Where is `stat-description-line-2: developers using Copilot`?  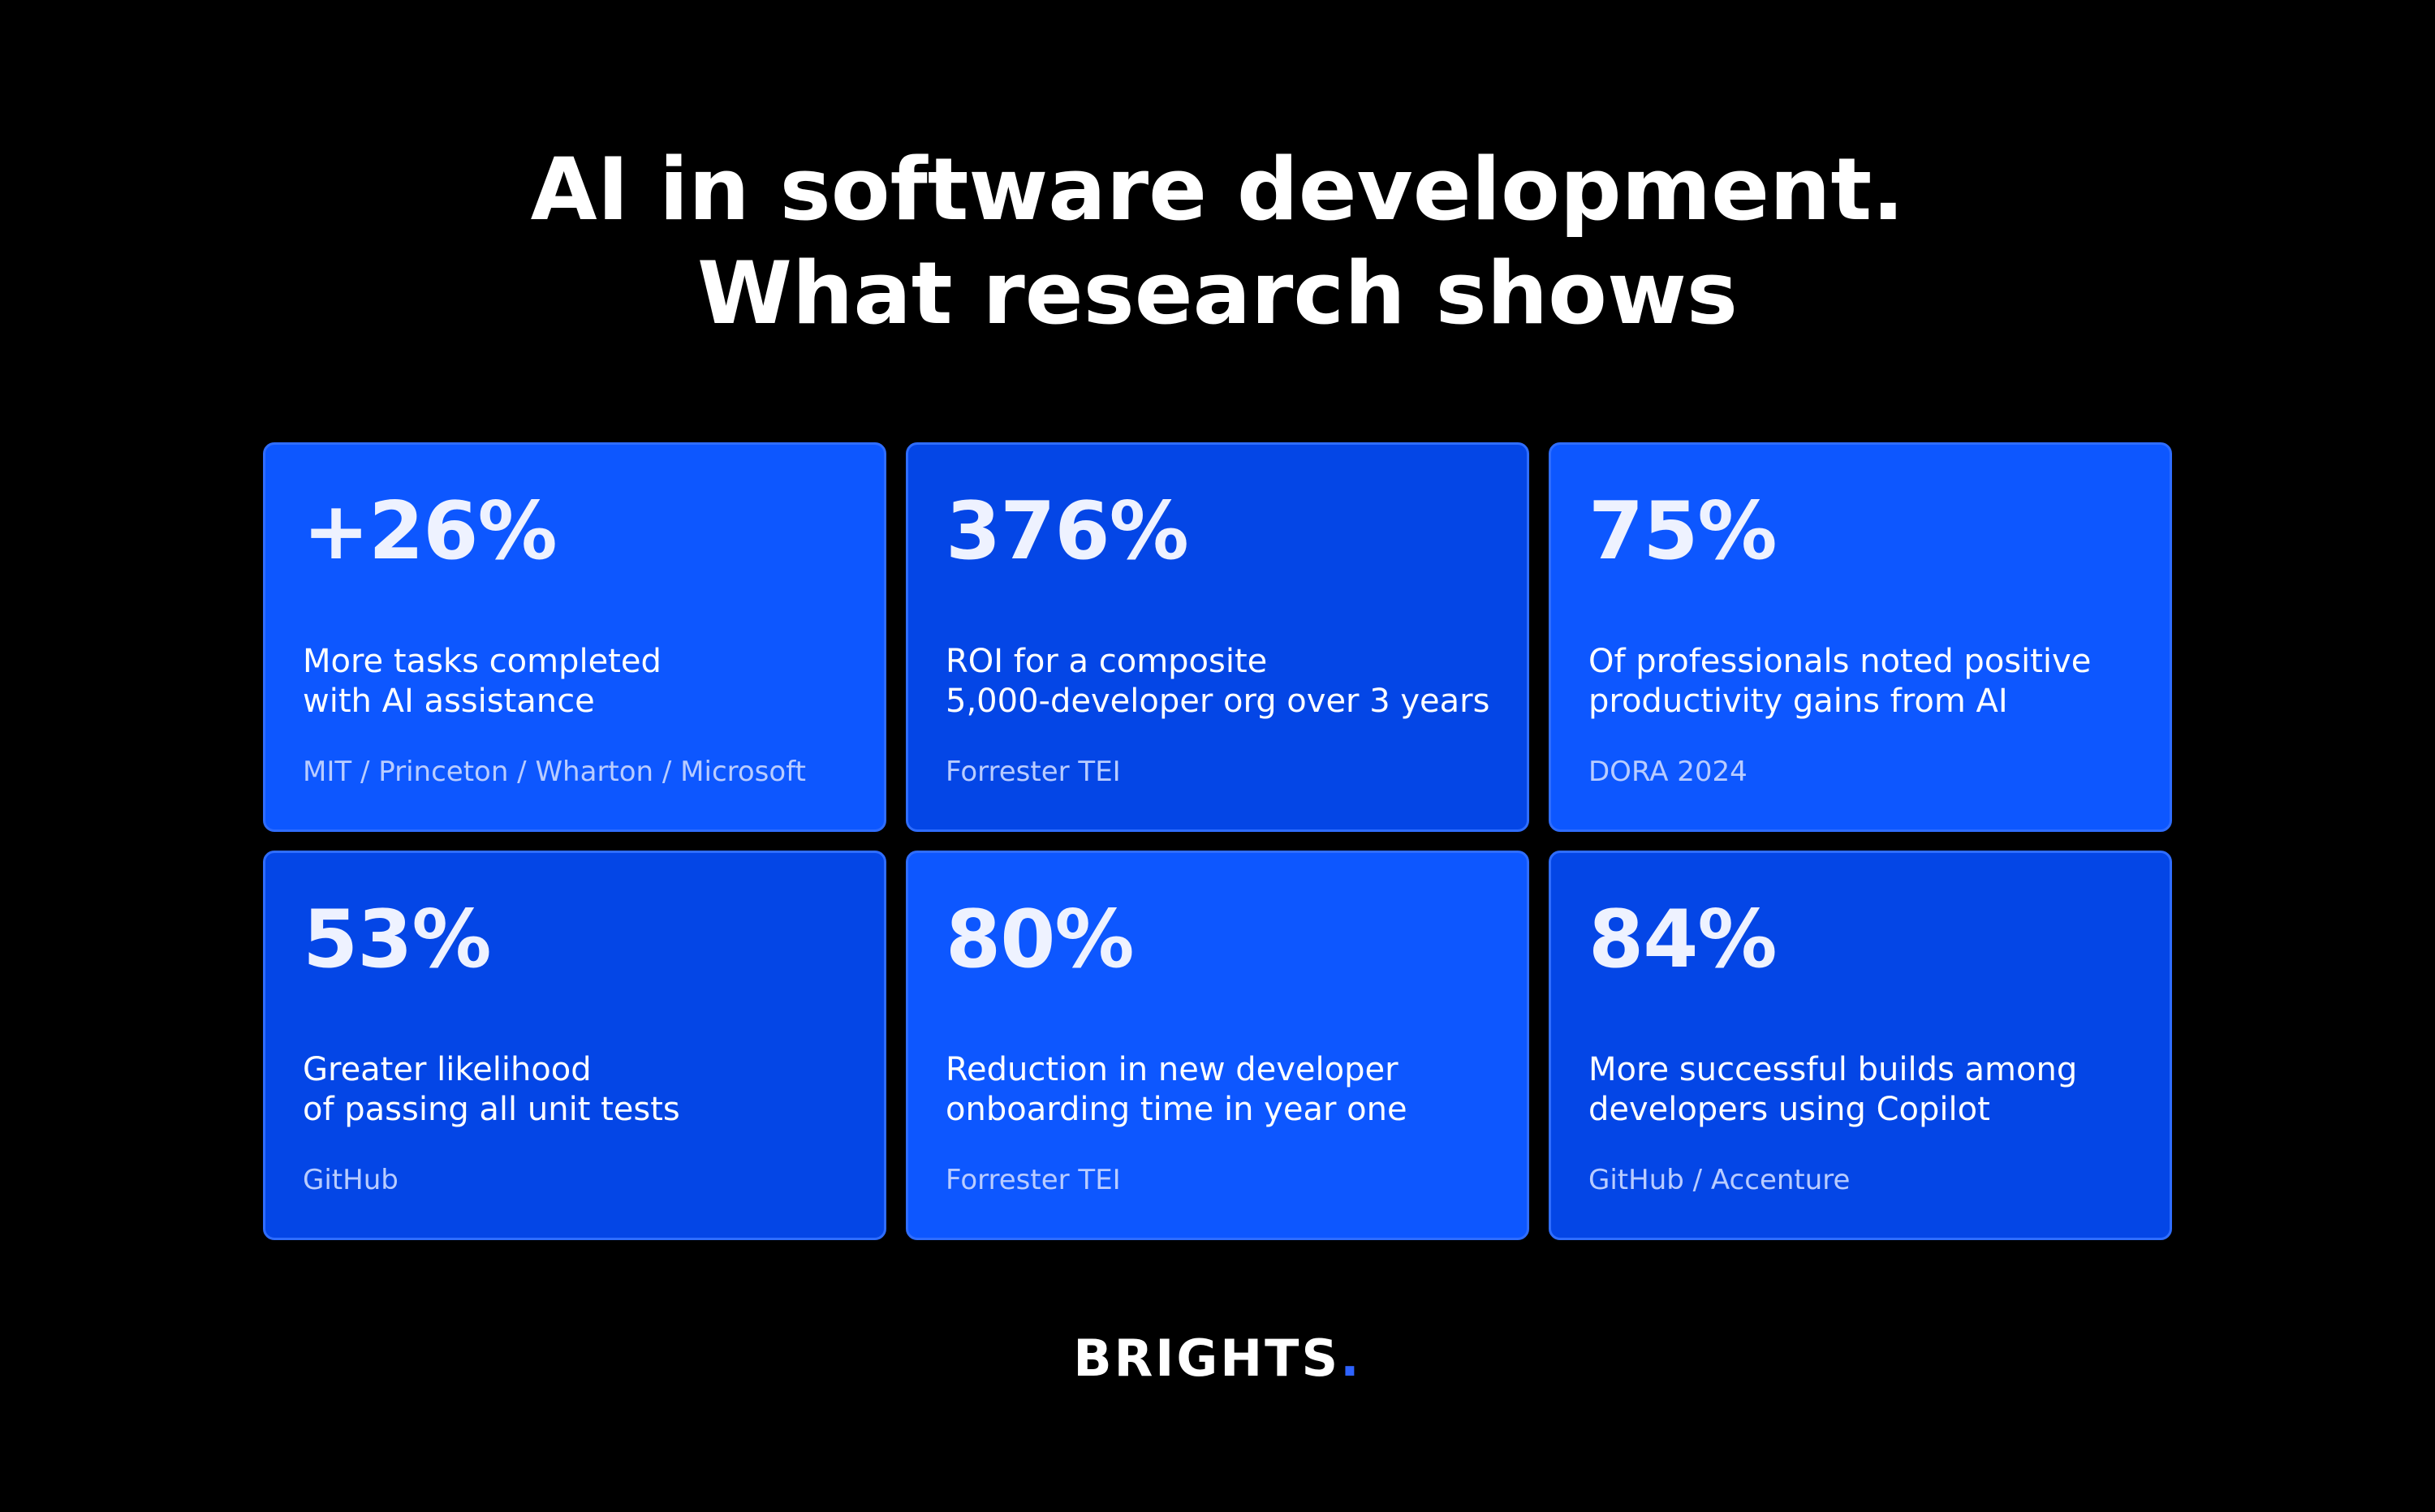 stat-description-line-2: developers using Copilot is located at coordinates (1789, 1109).